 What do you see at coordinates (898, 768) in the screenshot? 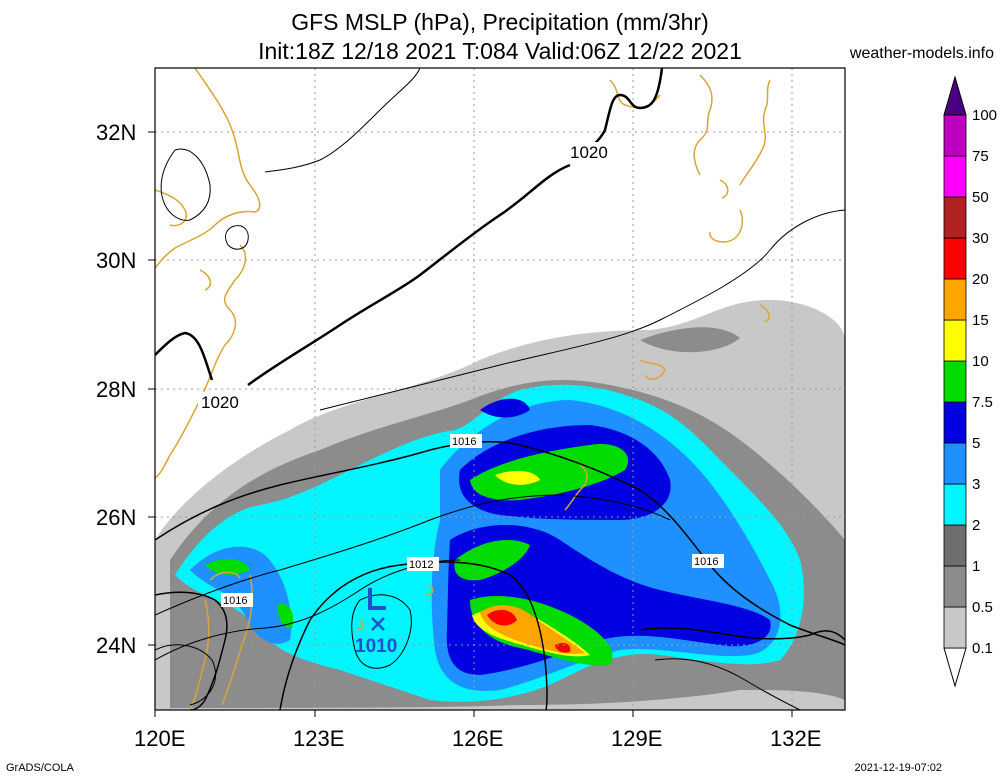
I see `footer-timestamp: 2021-12-19-07:02` at bounding box center [898, 768].